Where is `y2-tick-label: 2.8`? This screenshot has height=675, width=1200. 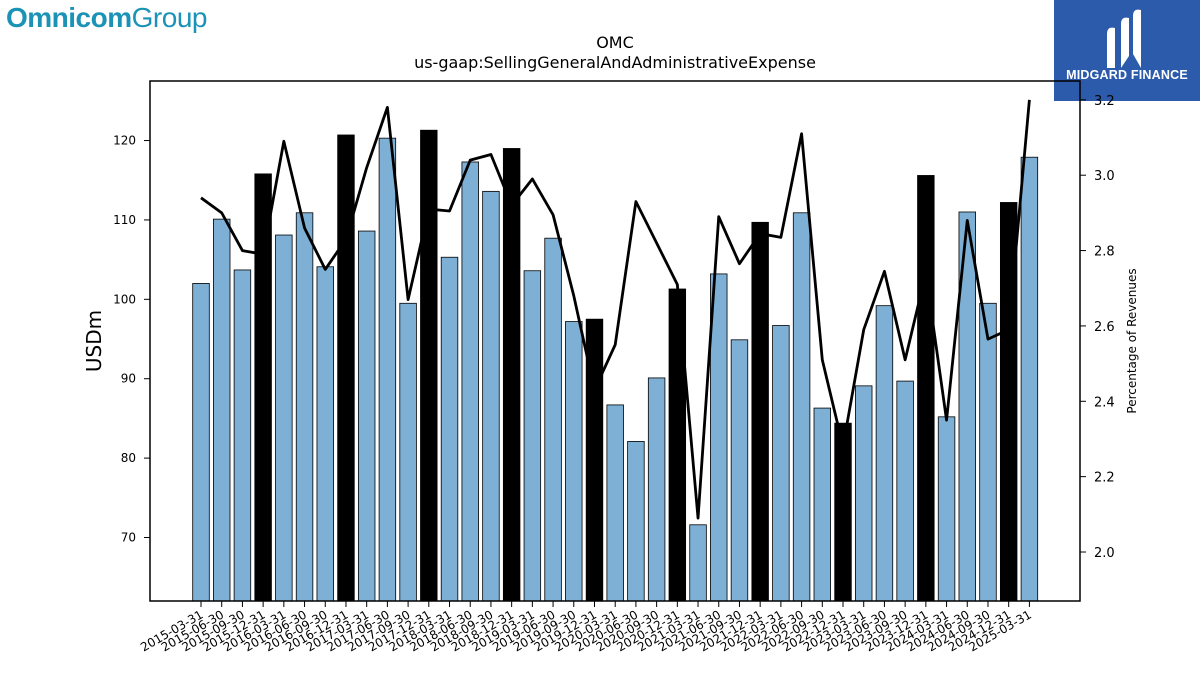 y2-tick-label: 2.8 is located at coordinates (1104, 252).